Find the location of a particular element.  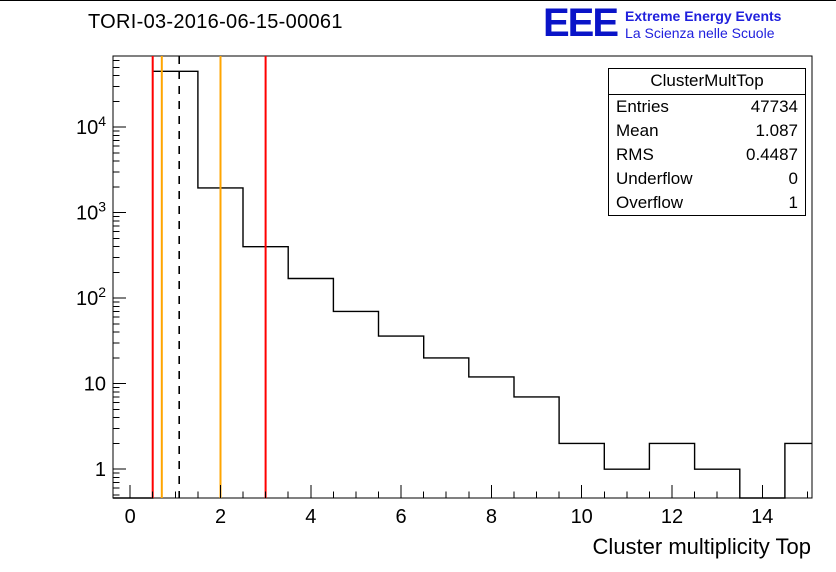

stats-label: Underflow is located at coordinates (654, 178).